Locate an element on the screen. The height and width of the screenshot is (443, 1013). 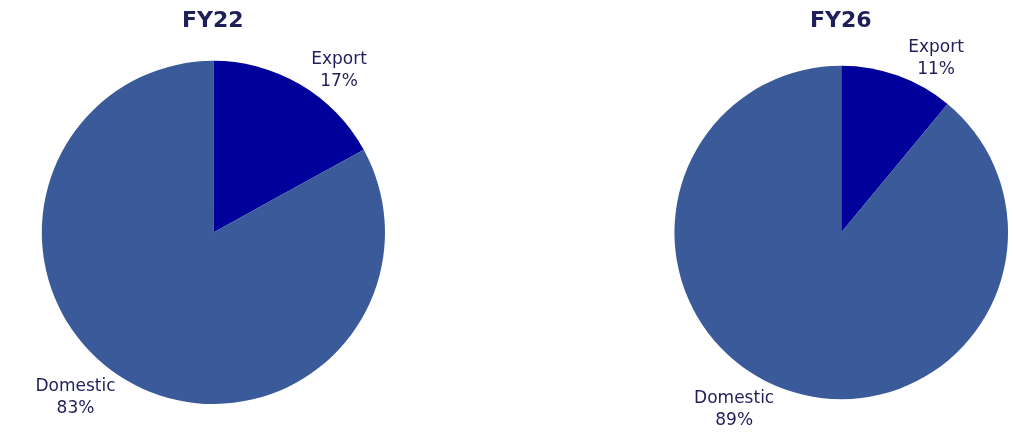
chart-title: FY26 is located at coordinates (841, 19).